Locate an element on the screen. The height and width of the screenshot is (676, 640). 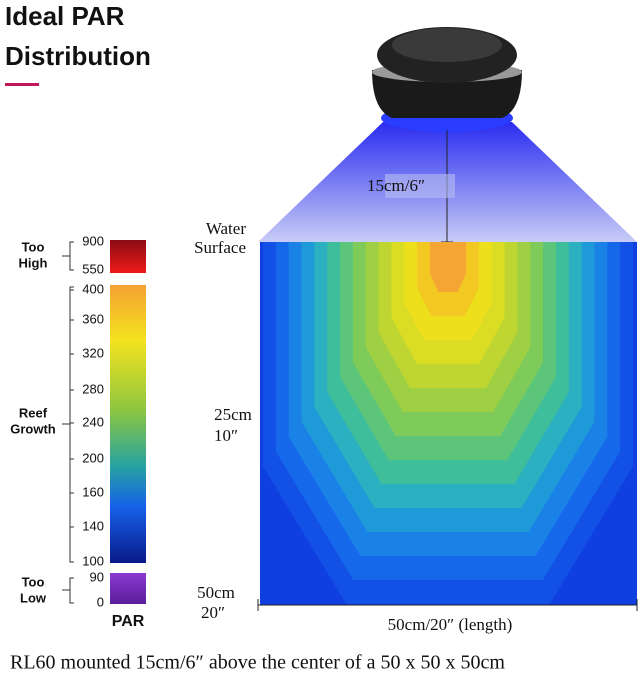
depth-label: 50cm is located at coordinates (216, 592).